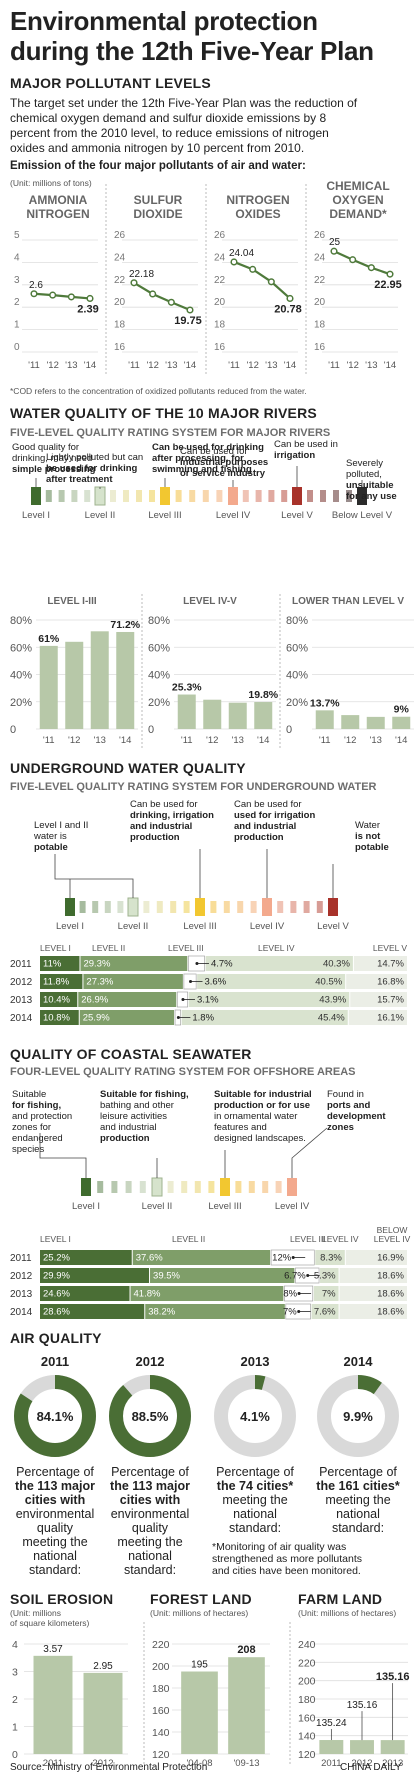 The image size is (418, 1777). Describe the element at coordinates (325, 1276) in the screenshot. I see `segment-label: 5.3%` at that location.